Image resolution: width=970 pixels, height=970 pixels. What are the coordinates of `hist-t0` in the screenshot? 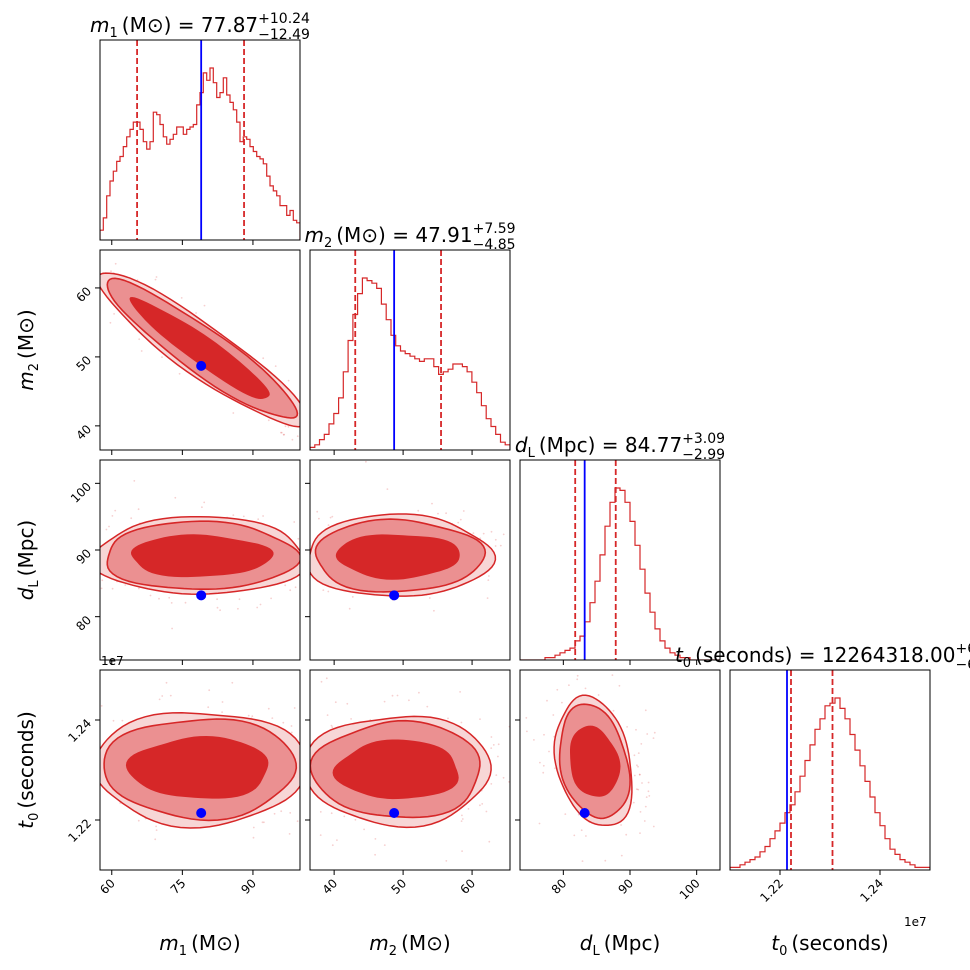 It's located at (830, 783).